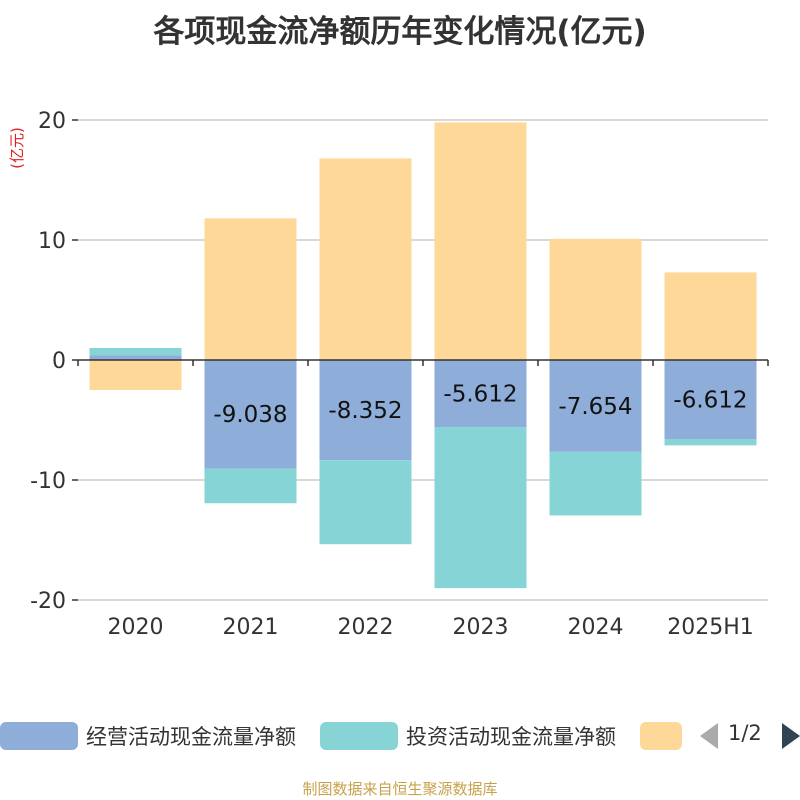  Describe the element at coordinates (595, 299) in the screenshot. I see `bar-series-2-2024` at that location.